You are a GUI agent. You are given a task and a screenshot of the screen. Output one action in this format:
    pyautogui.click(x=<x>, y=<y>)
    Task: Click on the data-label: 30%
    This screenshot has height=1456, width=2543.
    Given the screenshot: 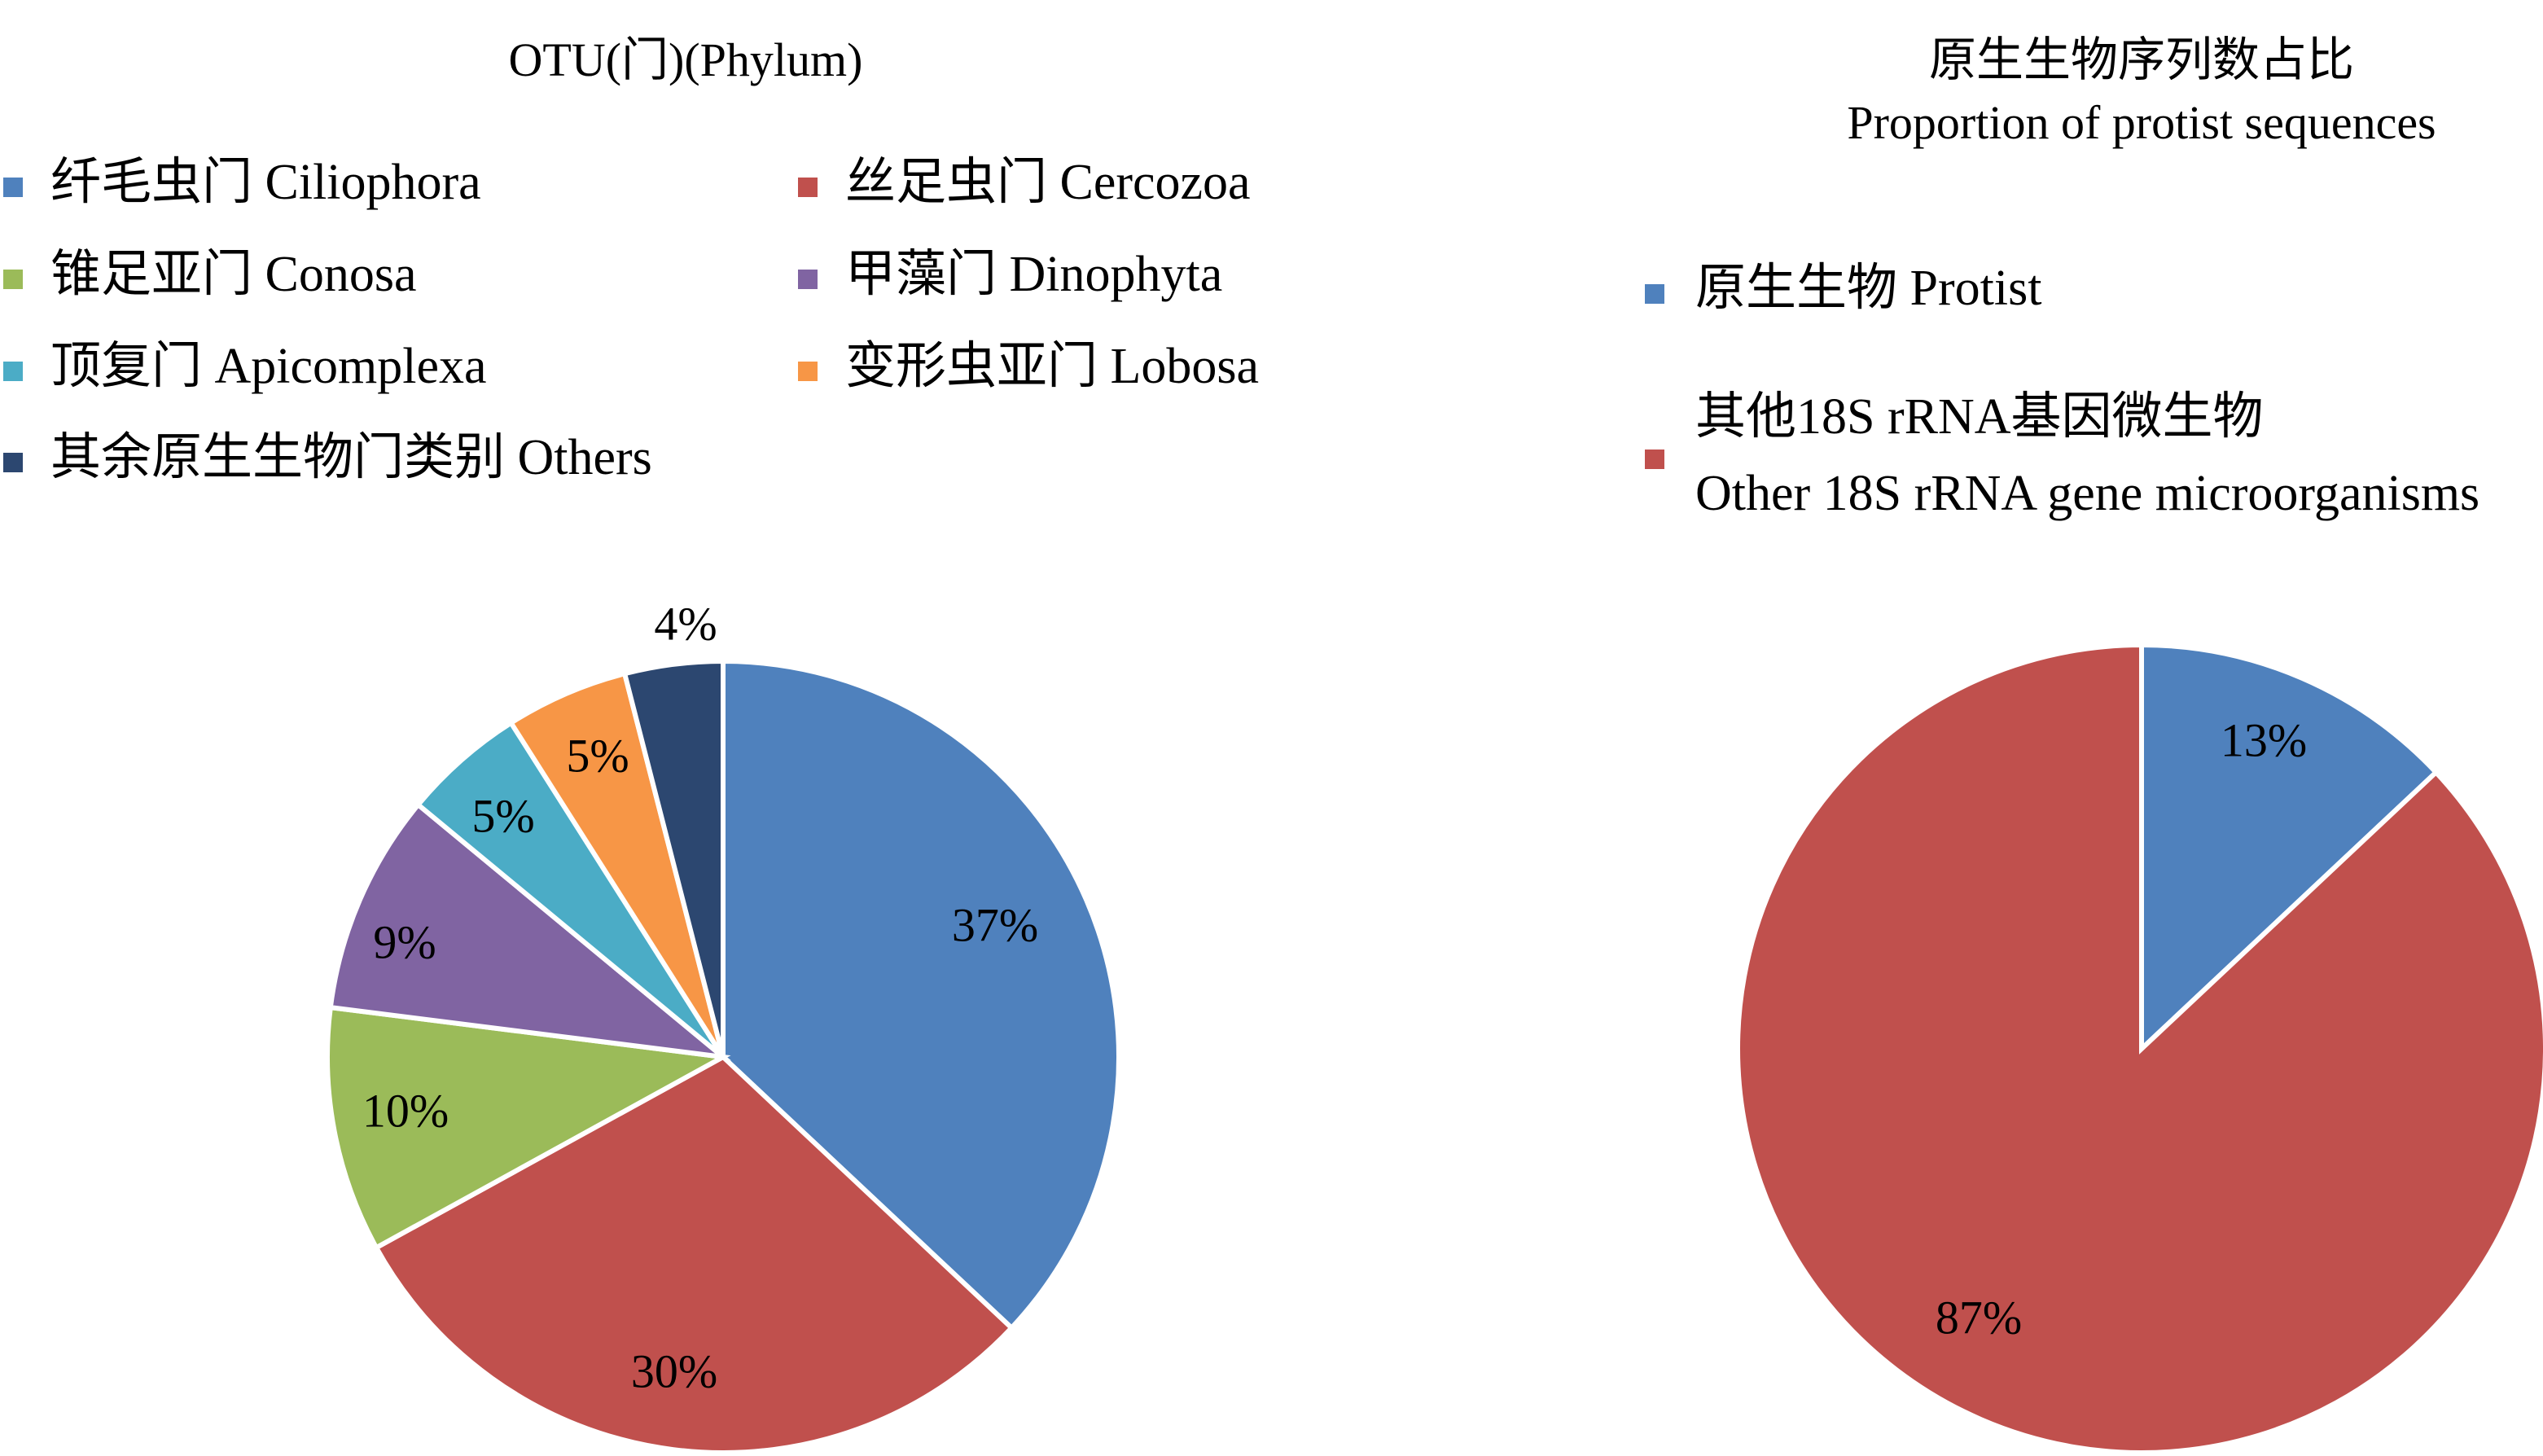 What is the action you would take?
    pyautogui.click(x=674, y=1370)
    